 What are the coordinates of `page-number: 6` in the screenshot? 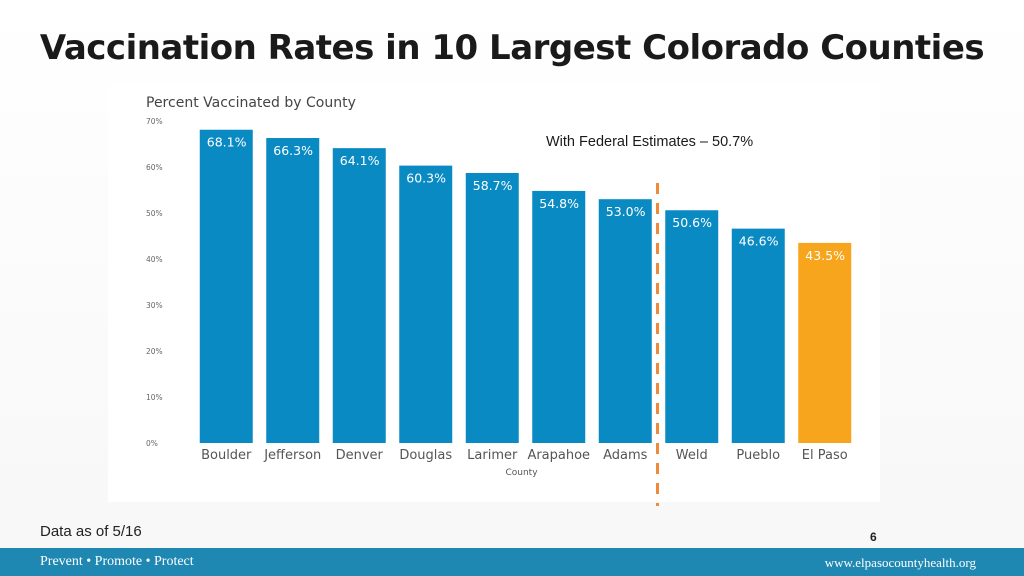 It's located at (873, 537).